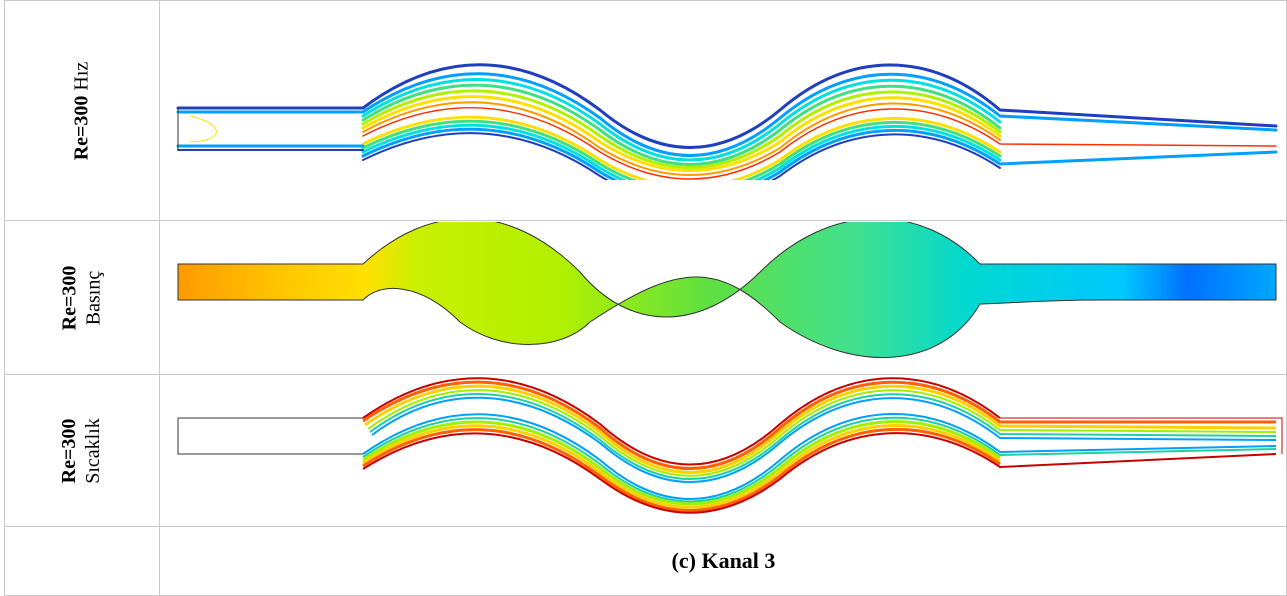 The height and width of the screenshot is (596, 1287). What do you see at coordinates (80, 76) in the screenshot?
I see `field-label: Hız` at bounding box center [80, 76].